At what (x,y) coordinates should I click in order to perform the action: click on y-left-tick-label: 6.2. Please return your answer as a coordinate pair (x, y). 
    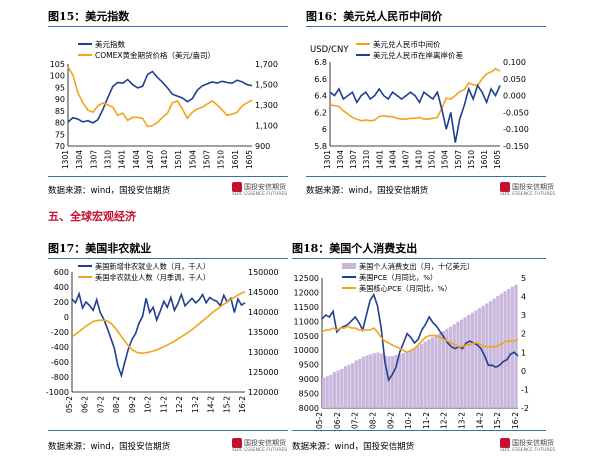
    Looking at the image, I should click on (320, 112).